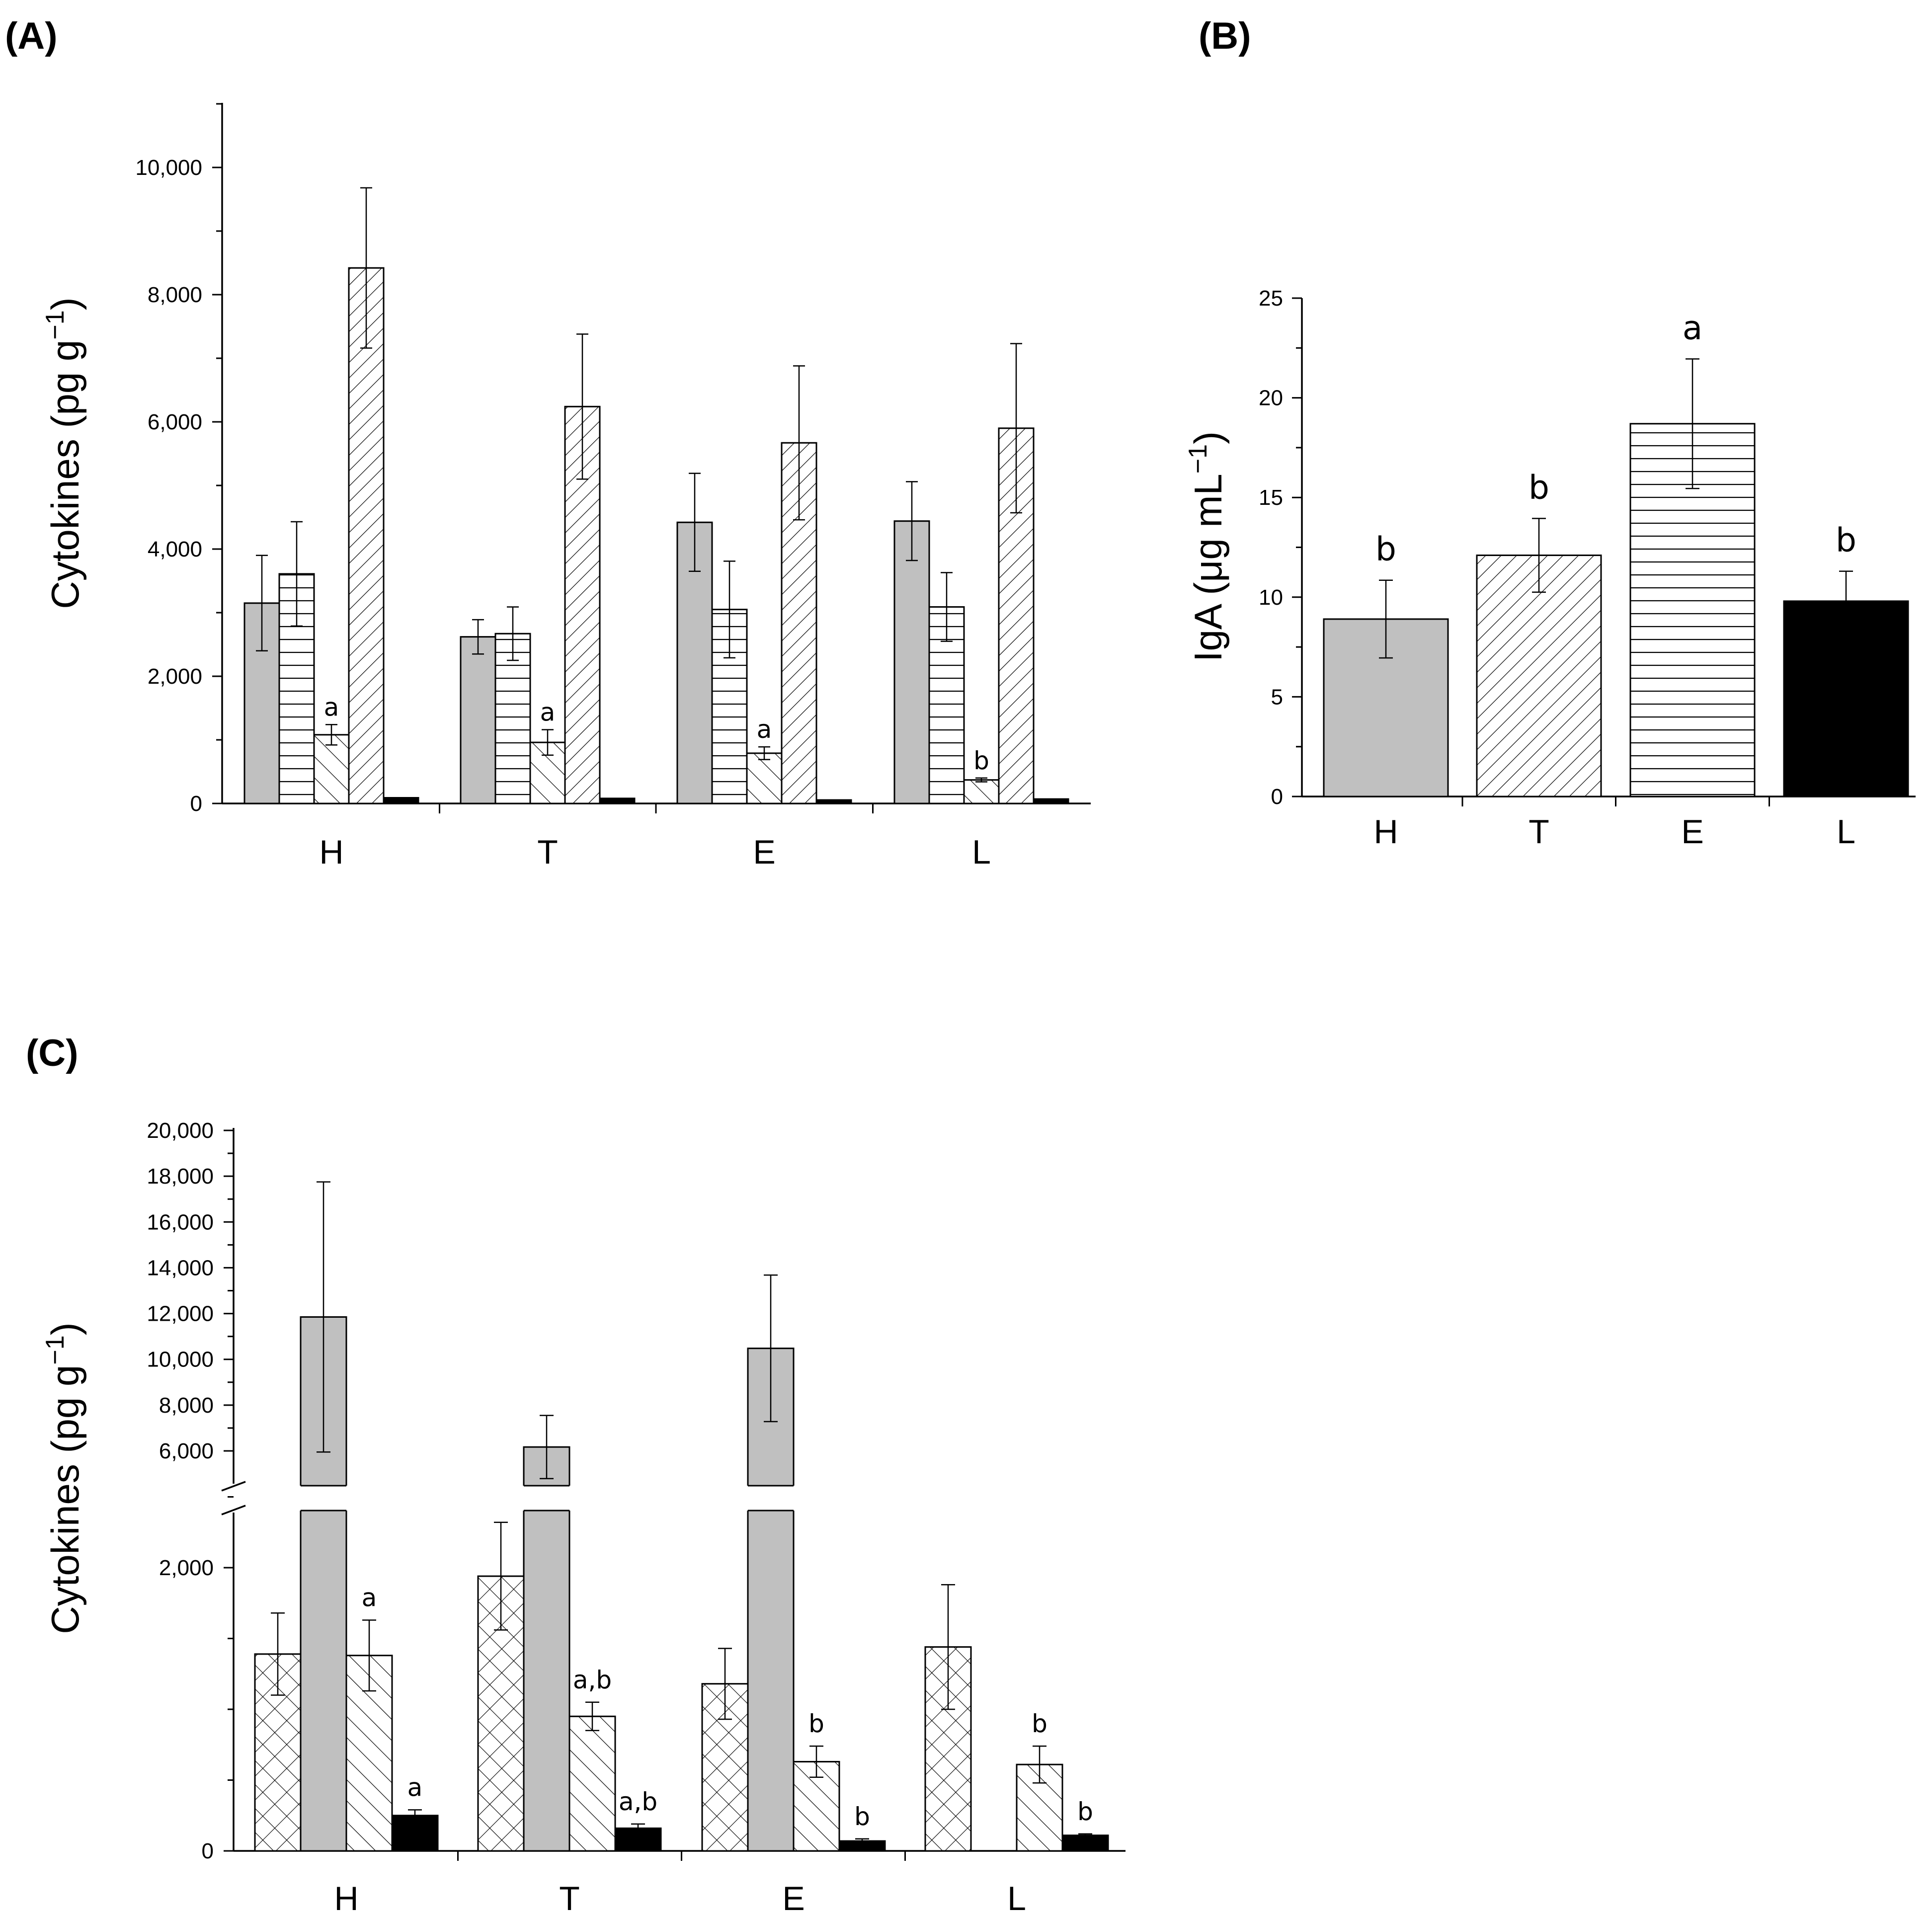 The width and height of the screenshot is (1932, 1915). Describe the element at coordinates (1016, 1898) in the screenshot. I see `c-category-label: L` at that location.